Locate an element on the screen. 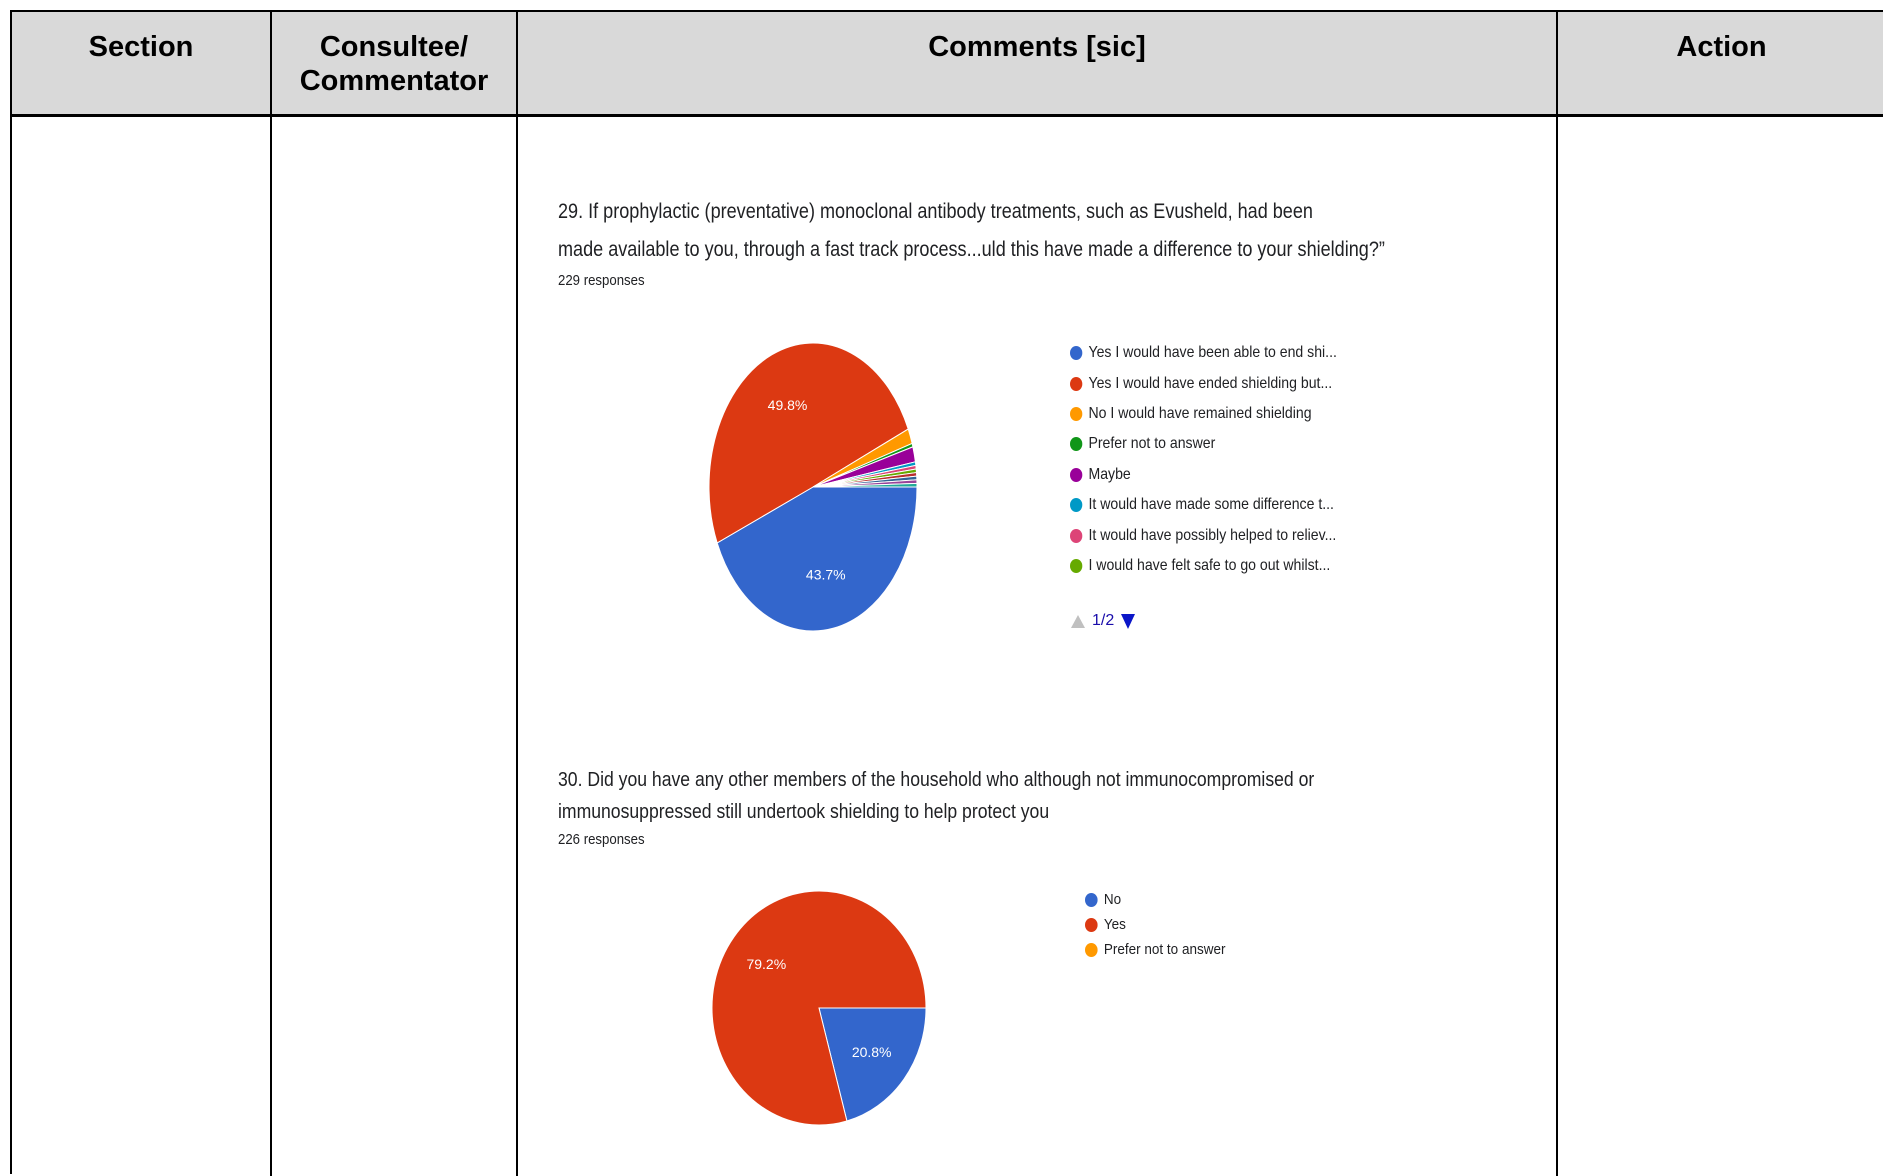 The width and height of the screenshot is (1883, 1176). pie-chart-q30: 20.8% 79.2% is located at coordinates (819, 1008).